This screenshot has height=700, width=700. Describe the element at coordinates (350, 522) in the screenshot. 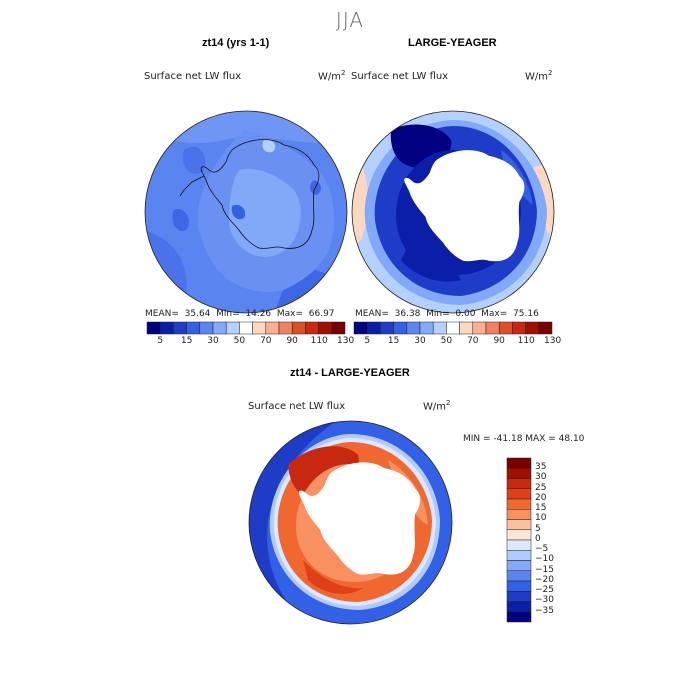

I see `panel3-map` at that location.